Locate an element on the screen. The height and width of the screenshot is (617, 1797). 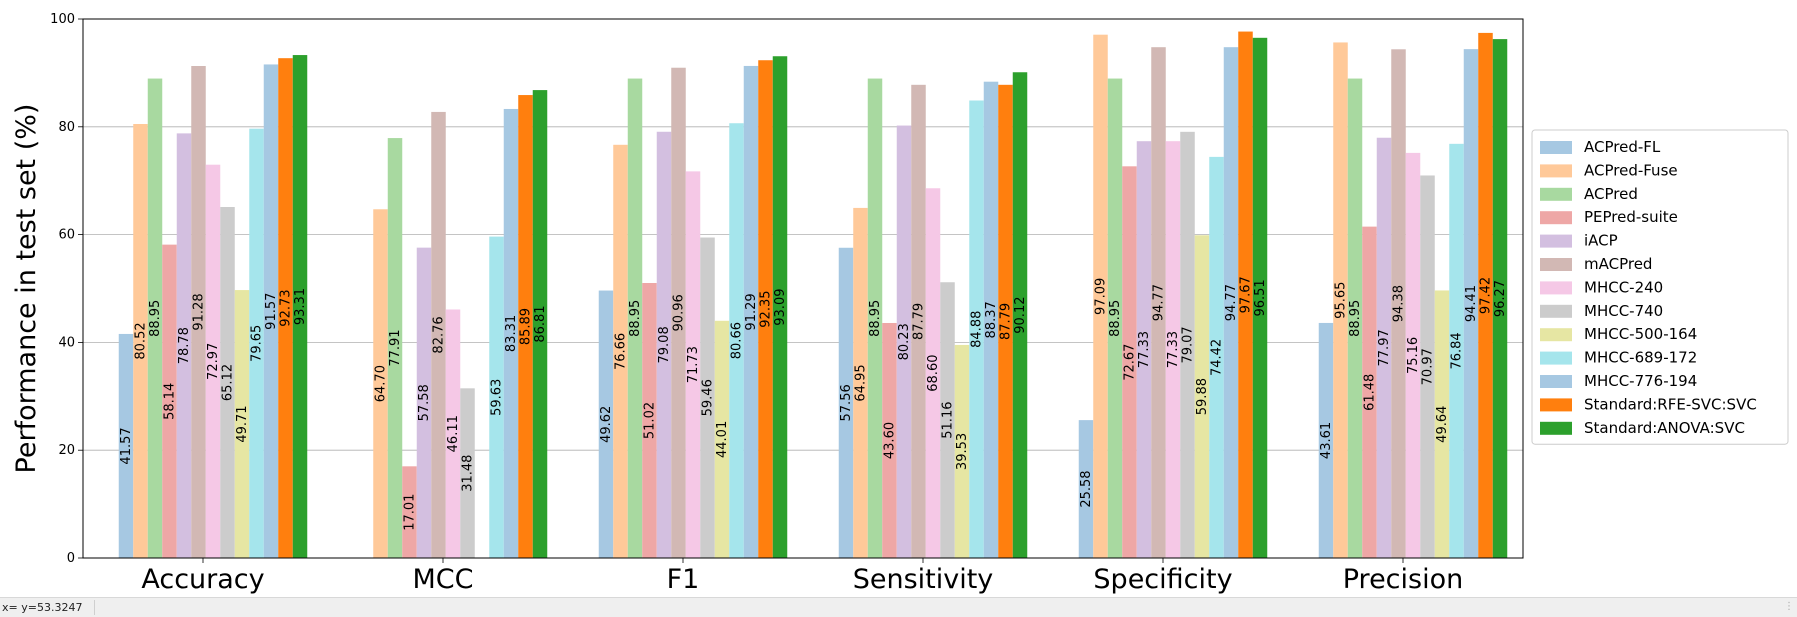
x-tick-label: F1 is located at coordinates (683, 579).